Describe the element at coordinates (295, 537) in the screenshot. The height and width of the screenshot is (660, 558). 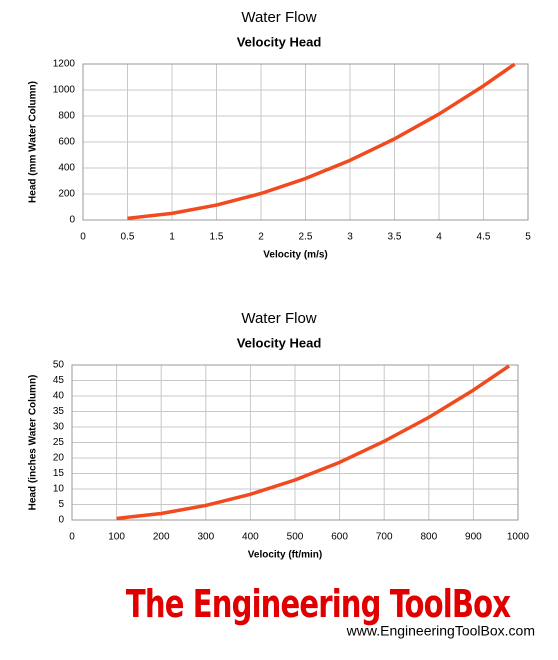
I see `x-tick-label: 500` at that location.